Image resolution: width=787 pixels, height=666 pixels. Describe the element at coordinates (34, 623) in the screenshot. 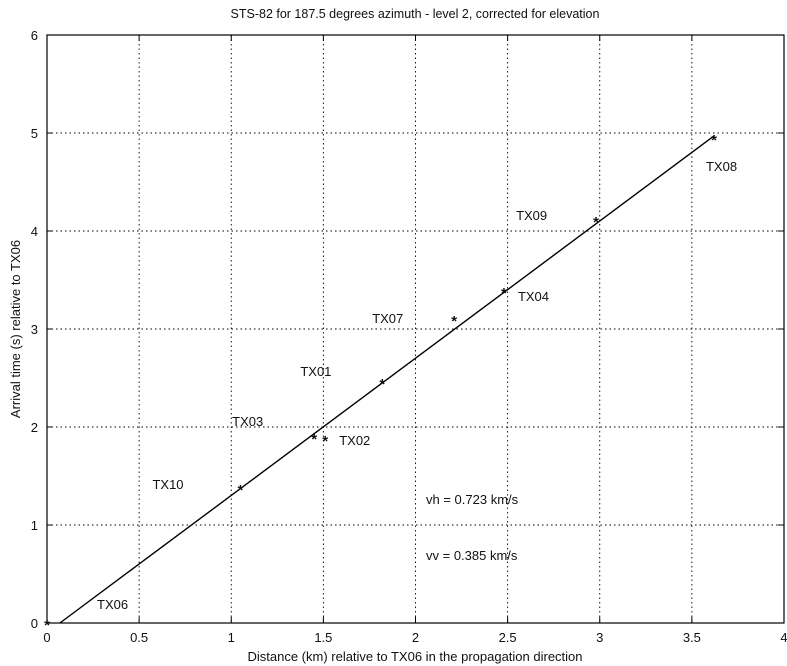

I see `y-tick-label: 0` at that location.